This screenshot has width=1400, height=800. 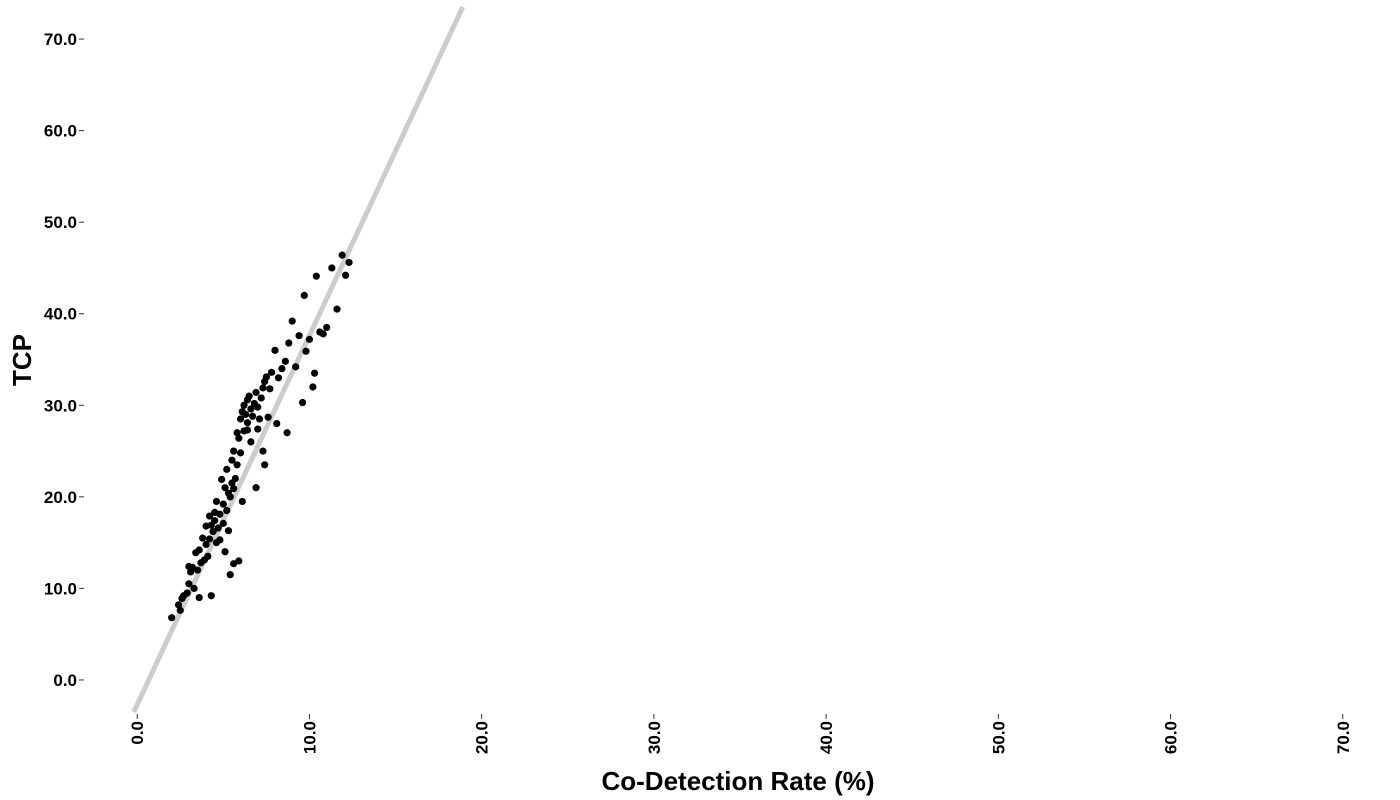 What do you see at coordinates (60, 222) in the screenshot?
I see `y-tick-label: 50.0` at bounding box center [60, 222].